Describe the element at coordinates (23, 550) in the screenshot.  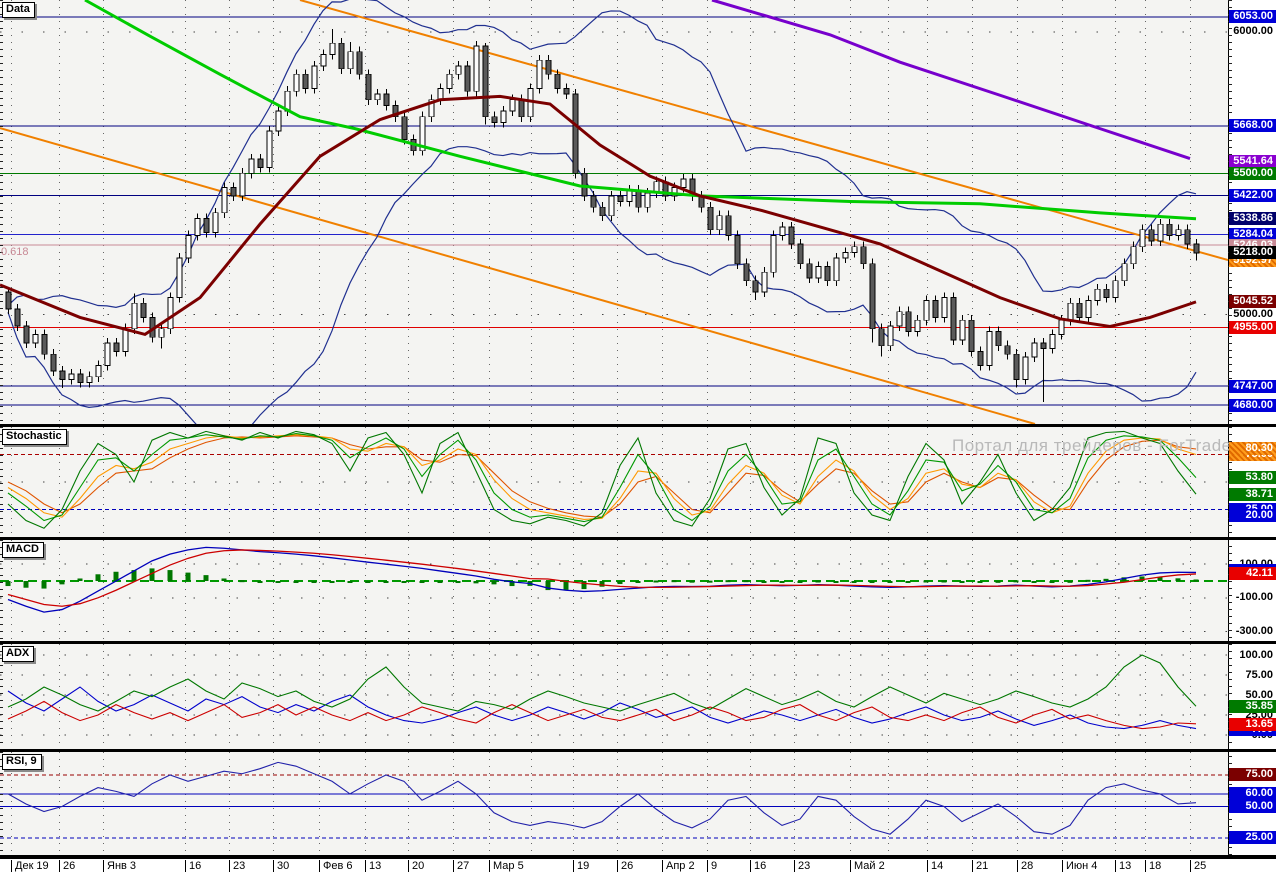
I see `panel-title-macd: MACD` at that location.